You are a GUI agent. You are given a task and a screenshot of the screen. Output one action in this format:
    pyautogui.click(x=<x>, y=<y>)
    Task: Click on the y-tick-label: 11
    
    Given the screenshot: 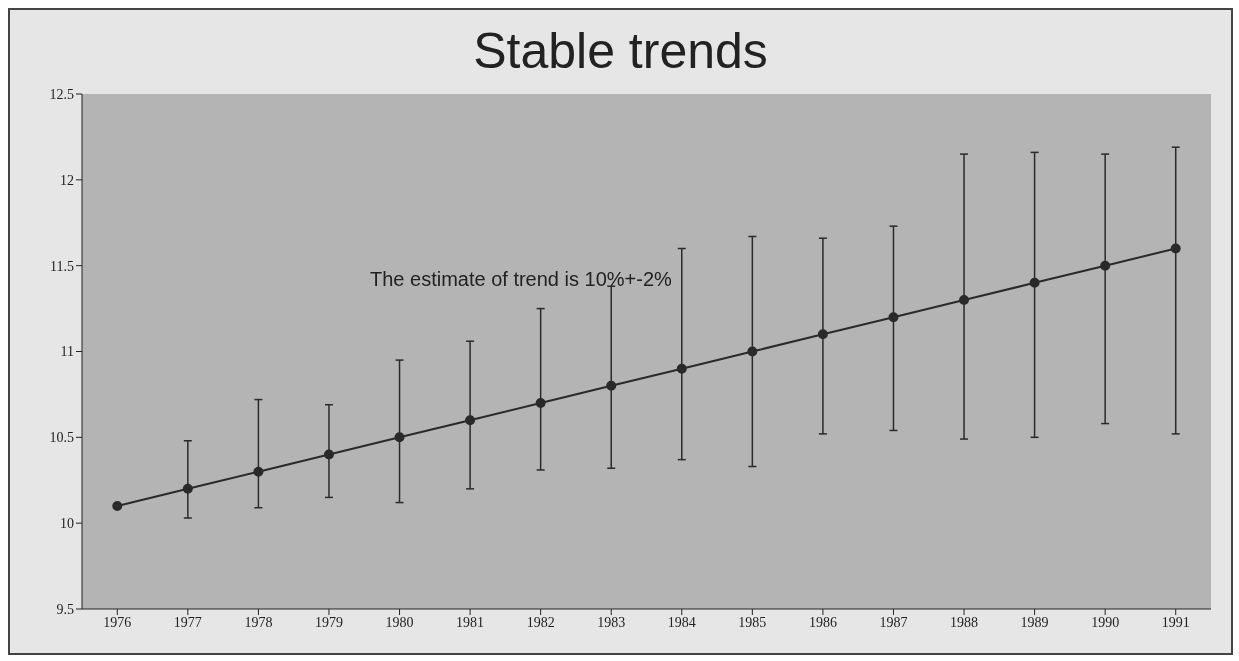 What is the action you would take?
    pyautogui.click(x=67, y=352)
    